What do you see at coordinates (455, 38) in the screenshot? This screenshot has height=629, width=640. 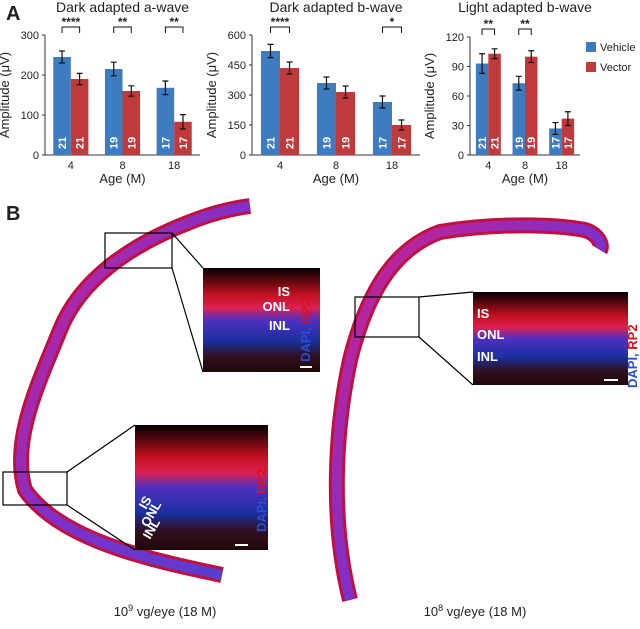 I see `y-tick-label: 120` at bounding box center [455, 38].